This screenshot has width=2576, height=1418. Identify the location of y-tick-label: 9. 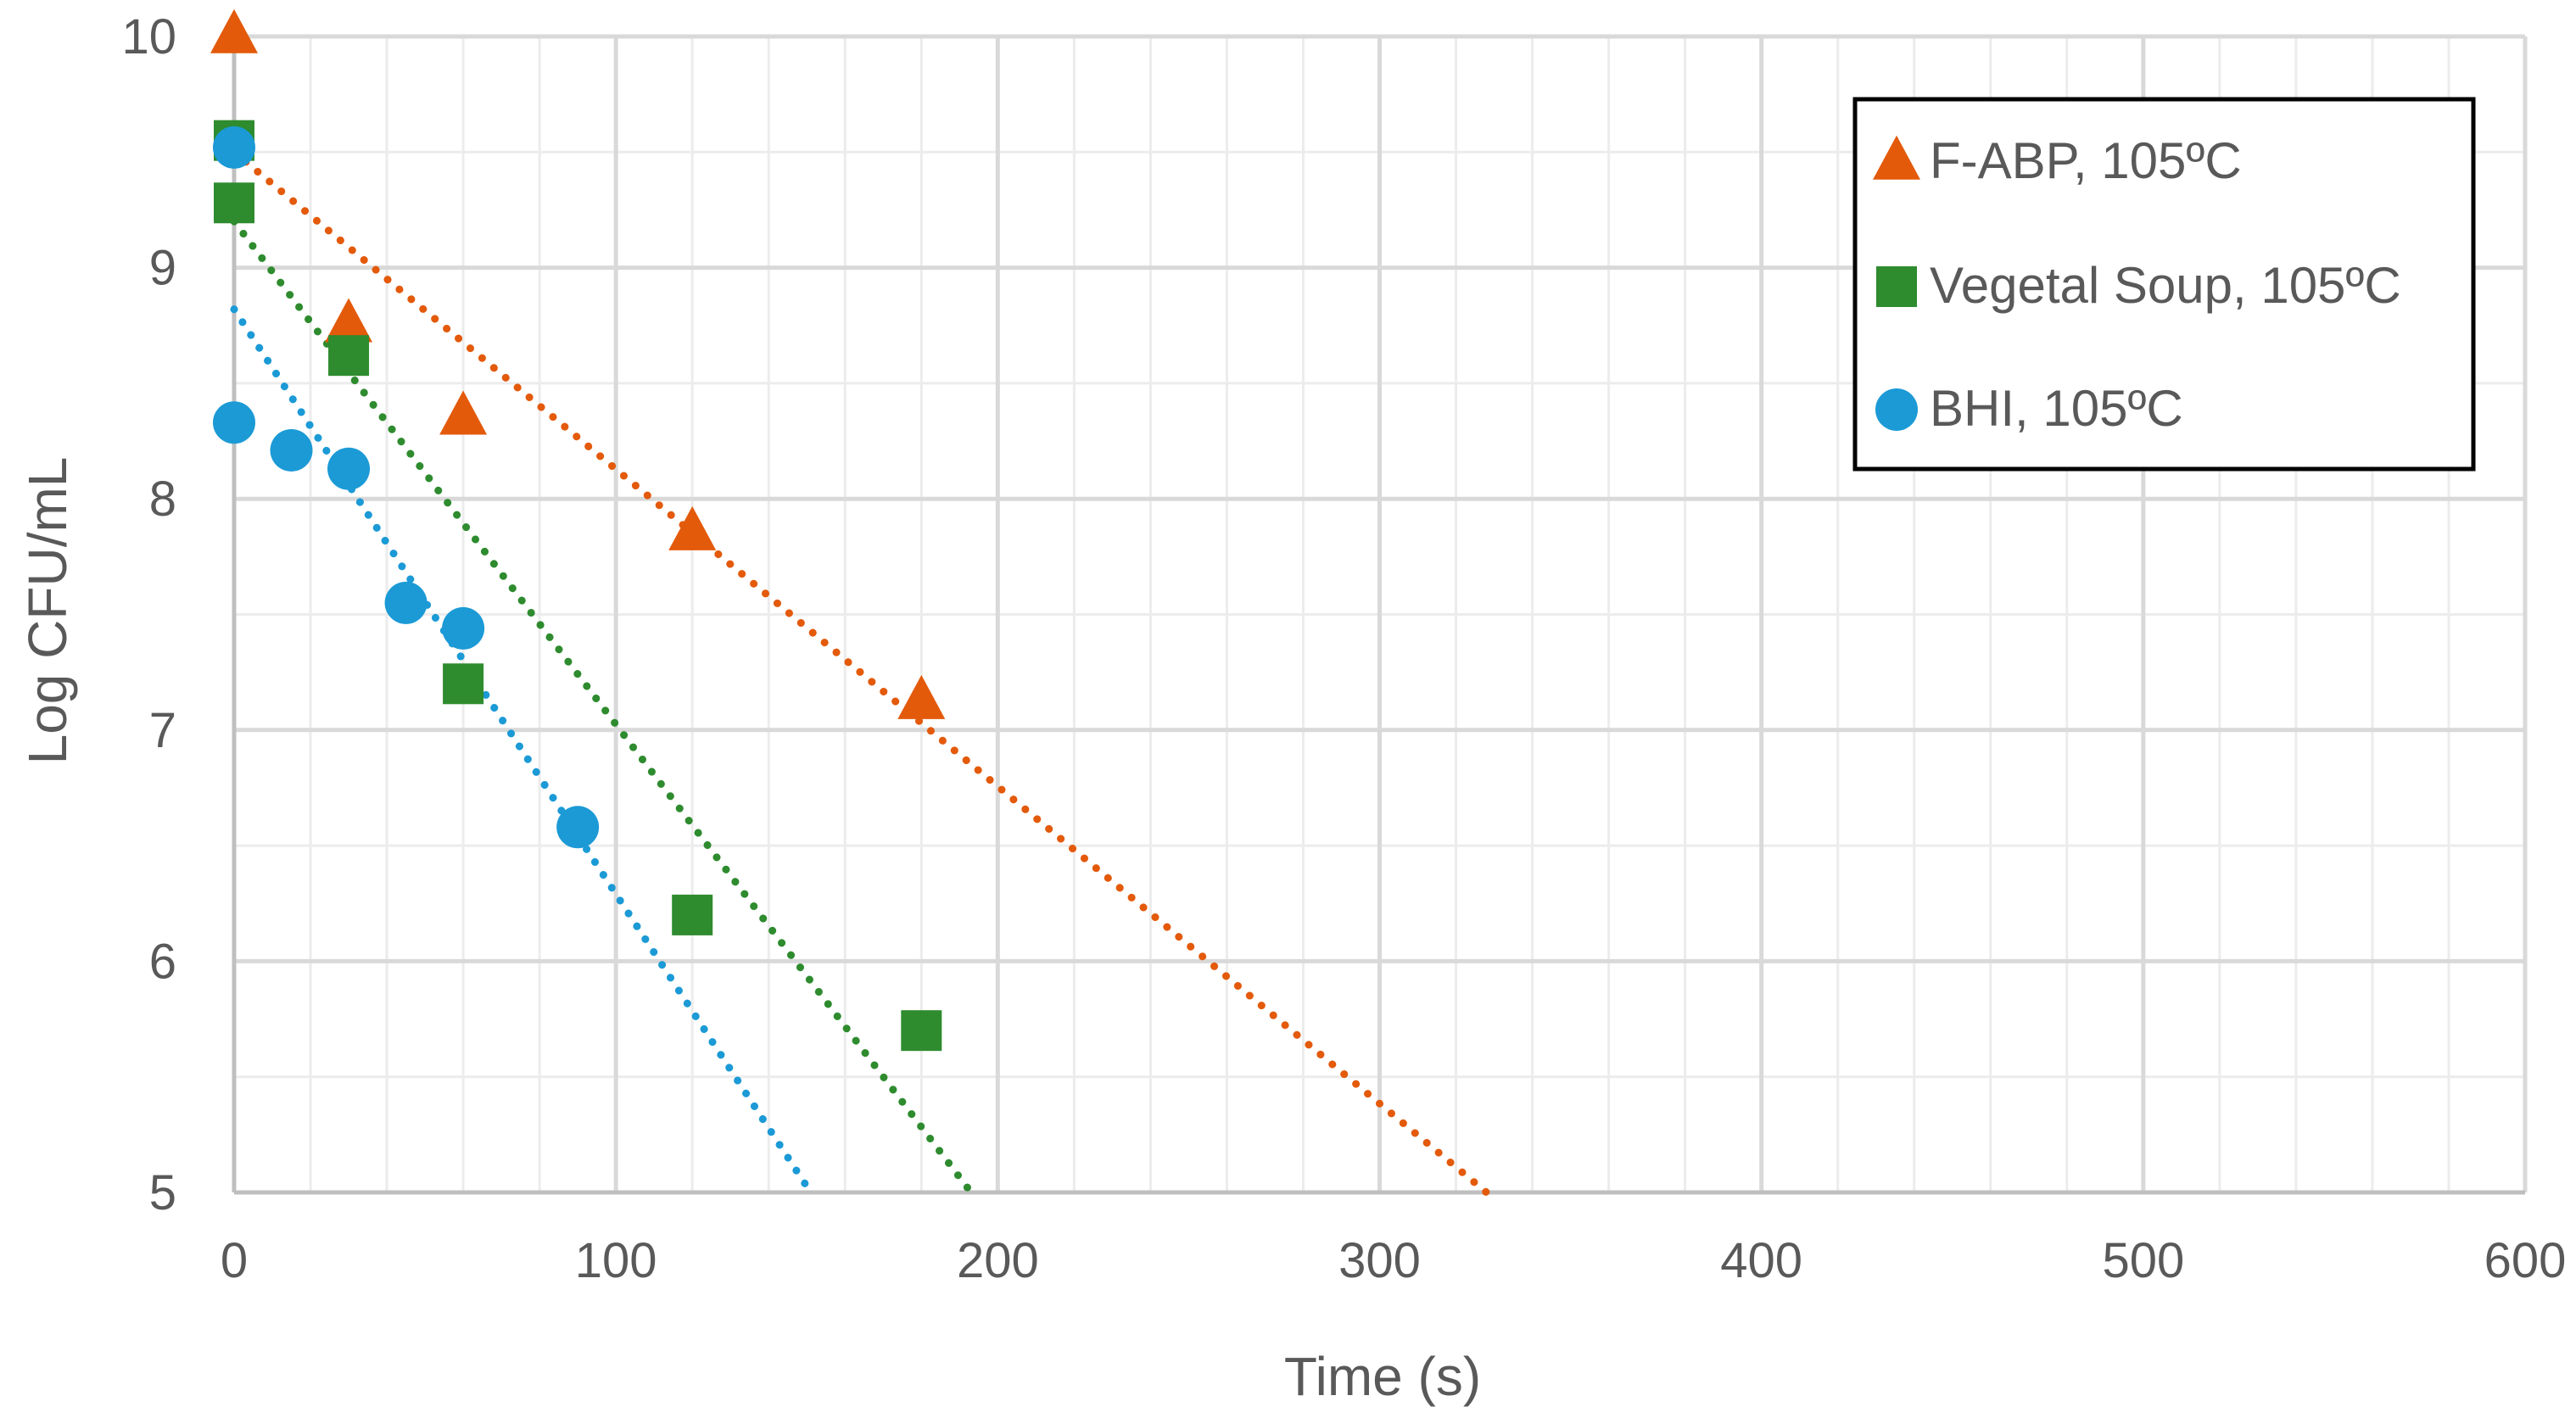
(162, 268).